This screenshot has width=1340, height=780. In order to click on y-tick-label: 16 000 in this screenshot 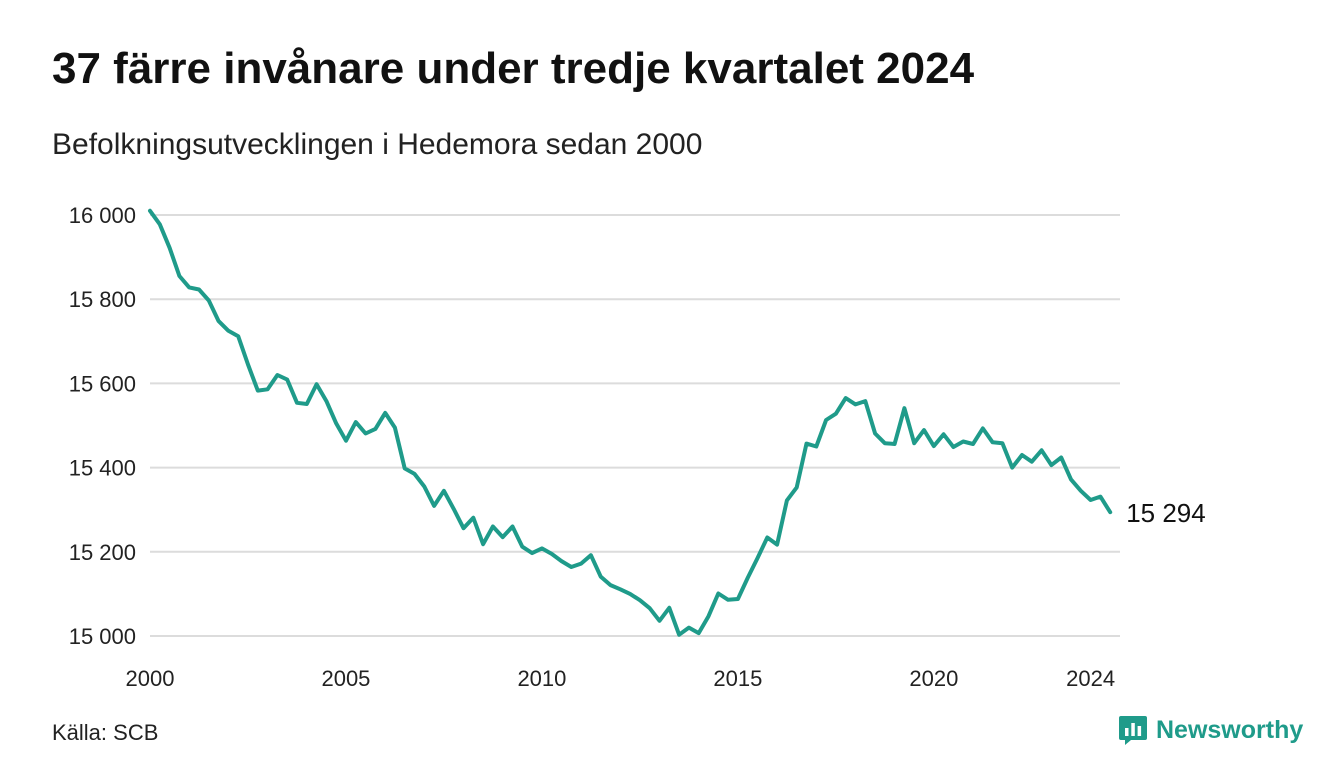, I will do `click(102, 215)`.